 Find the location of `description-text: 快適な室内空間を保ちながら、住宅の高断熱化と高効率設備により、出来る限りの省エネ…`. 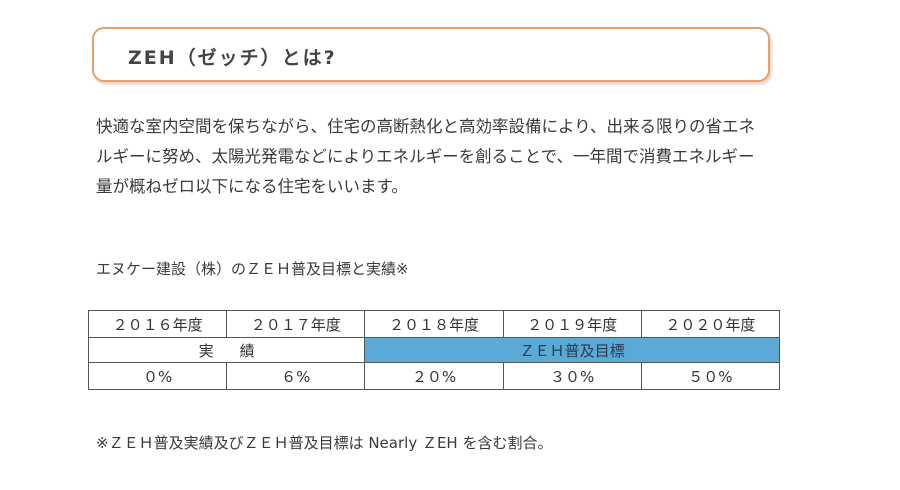

description-text: 快適な室内空間を保ちながら、住宅の高断熱化と高効率設備により、出来る限りの省エネ… is located at coordinates (441, 157).